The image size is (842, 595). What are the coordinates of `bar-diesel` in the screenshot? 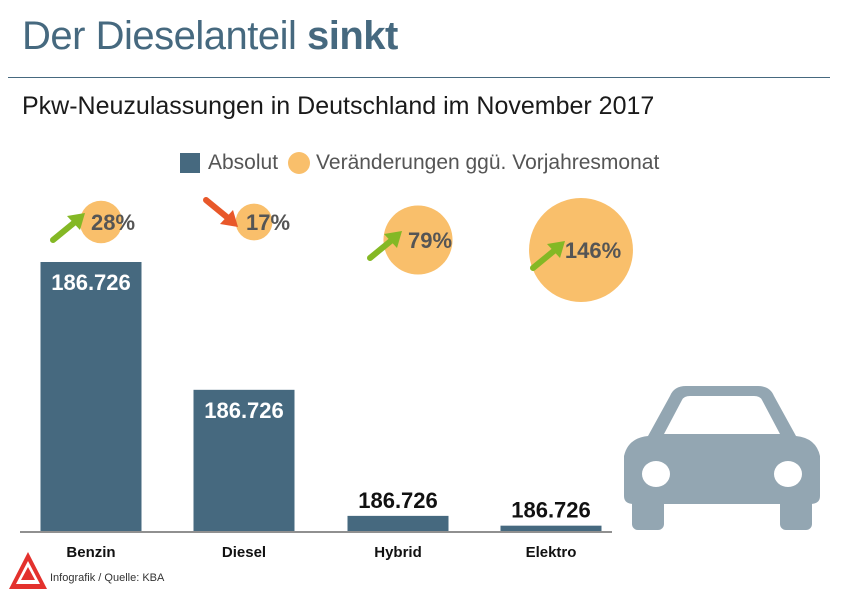 It's located at (244, 460).